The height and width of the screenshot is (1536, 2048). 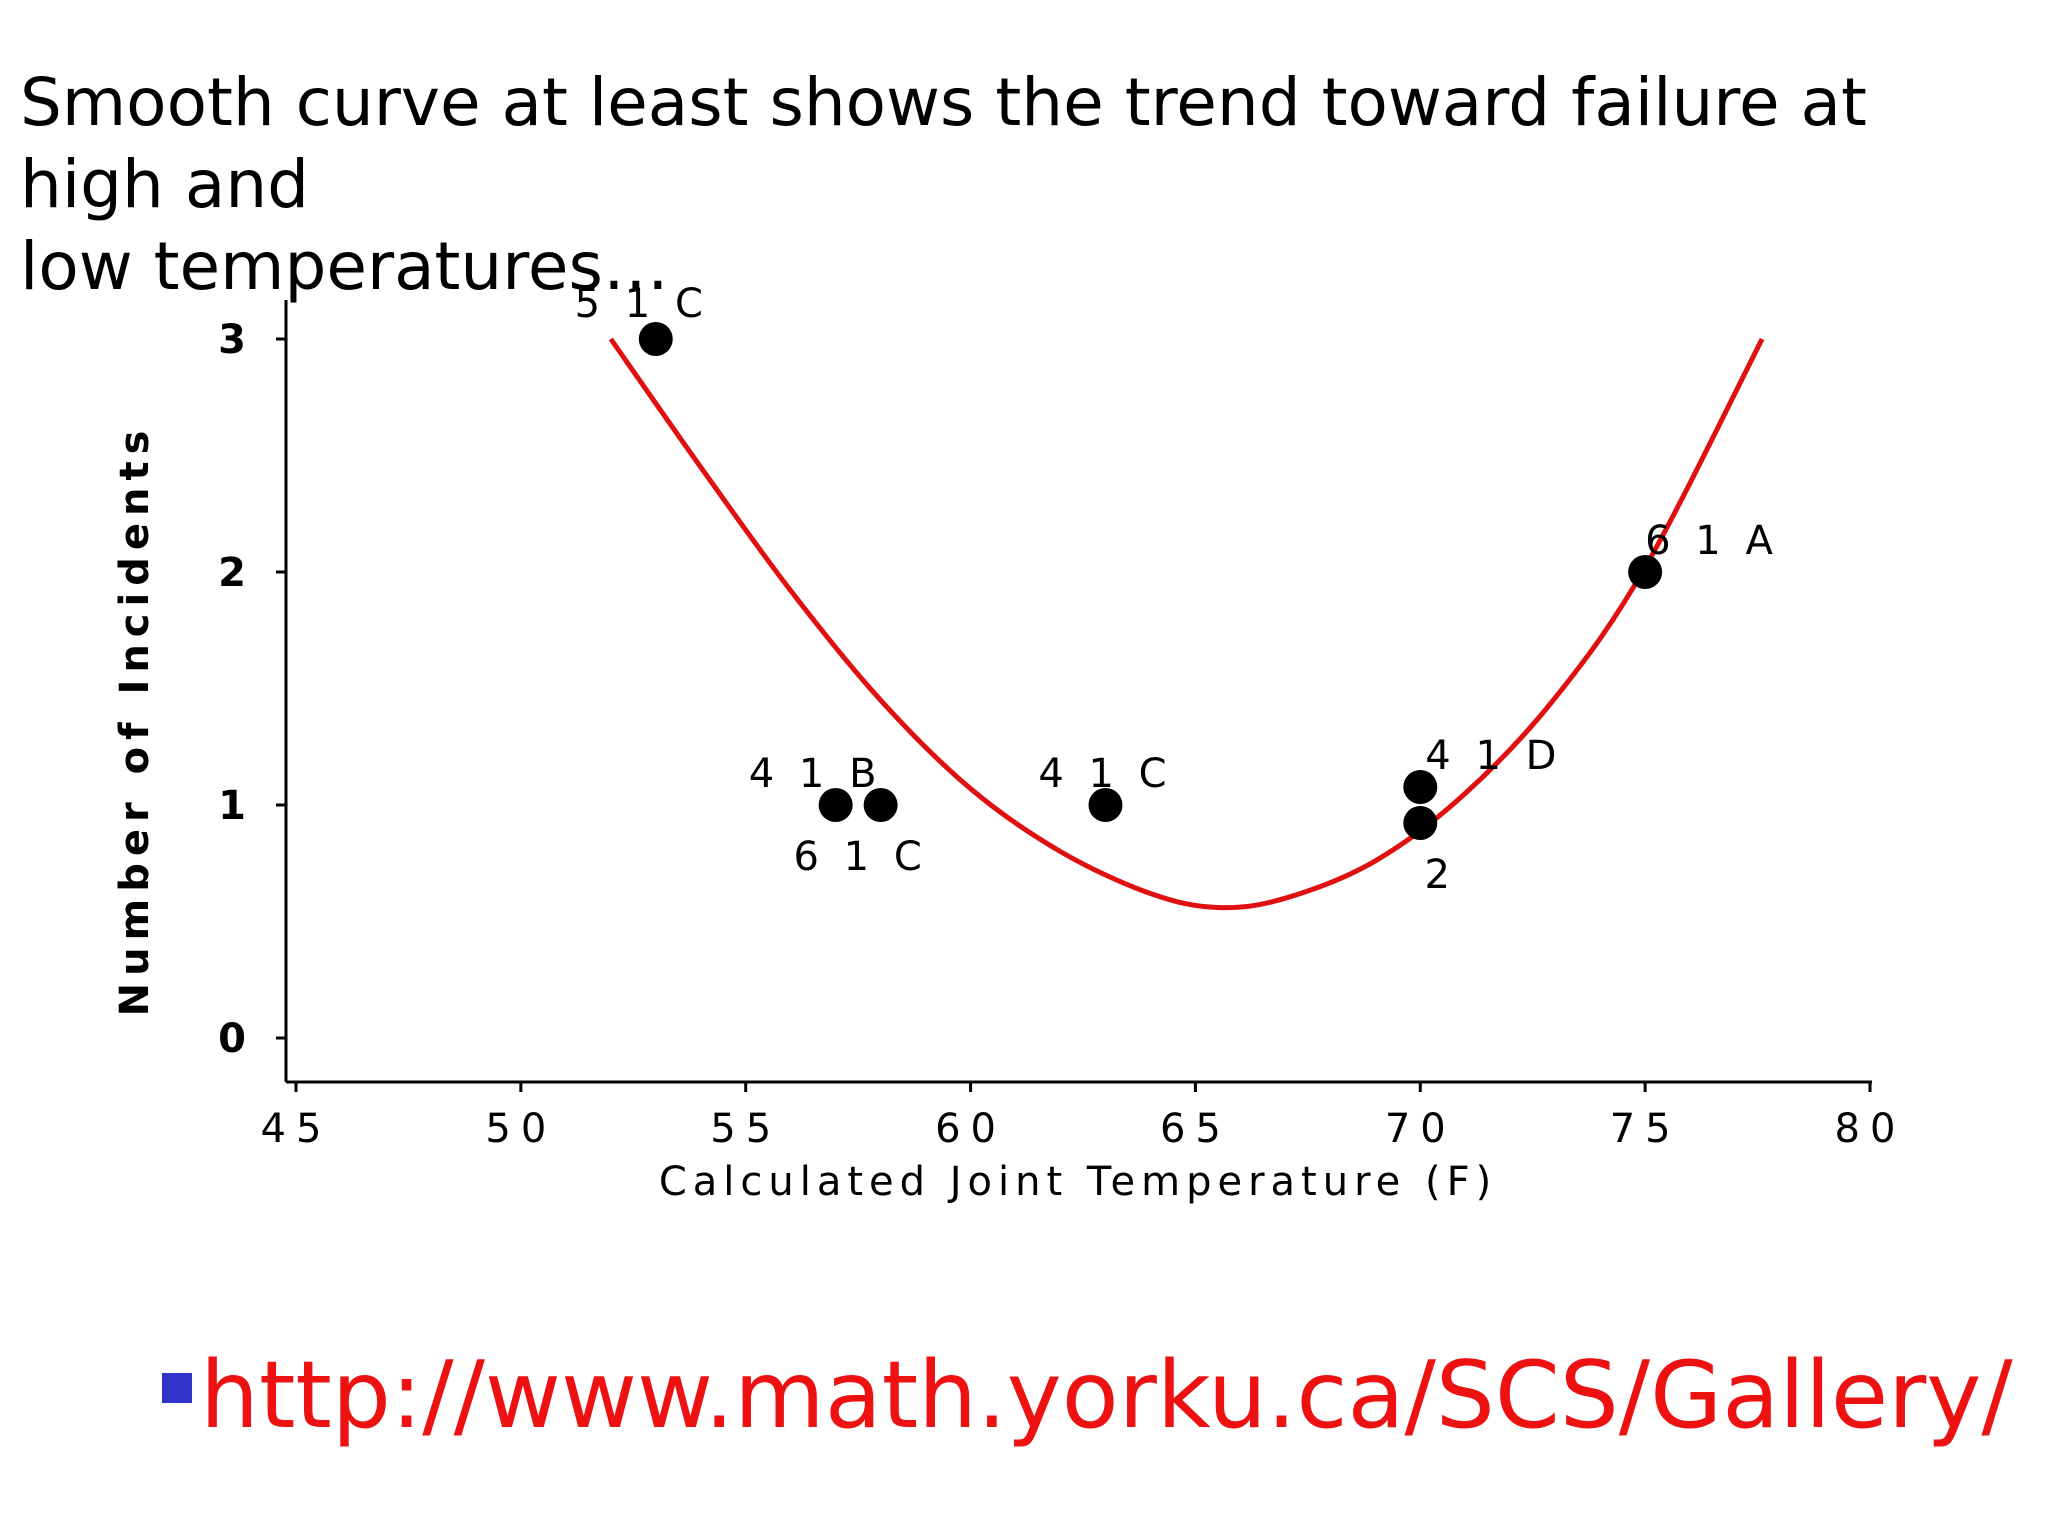 I want to click on gallery-link: http://www.math.yorku.ca/SCS/Gallery/, so click(x=1106, y=1395).